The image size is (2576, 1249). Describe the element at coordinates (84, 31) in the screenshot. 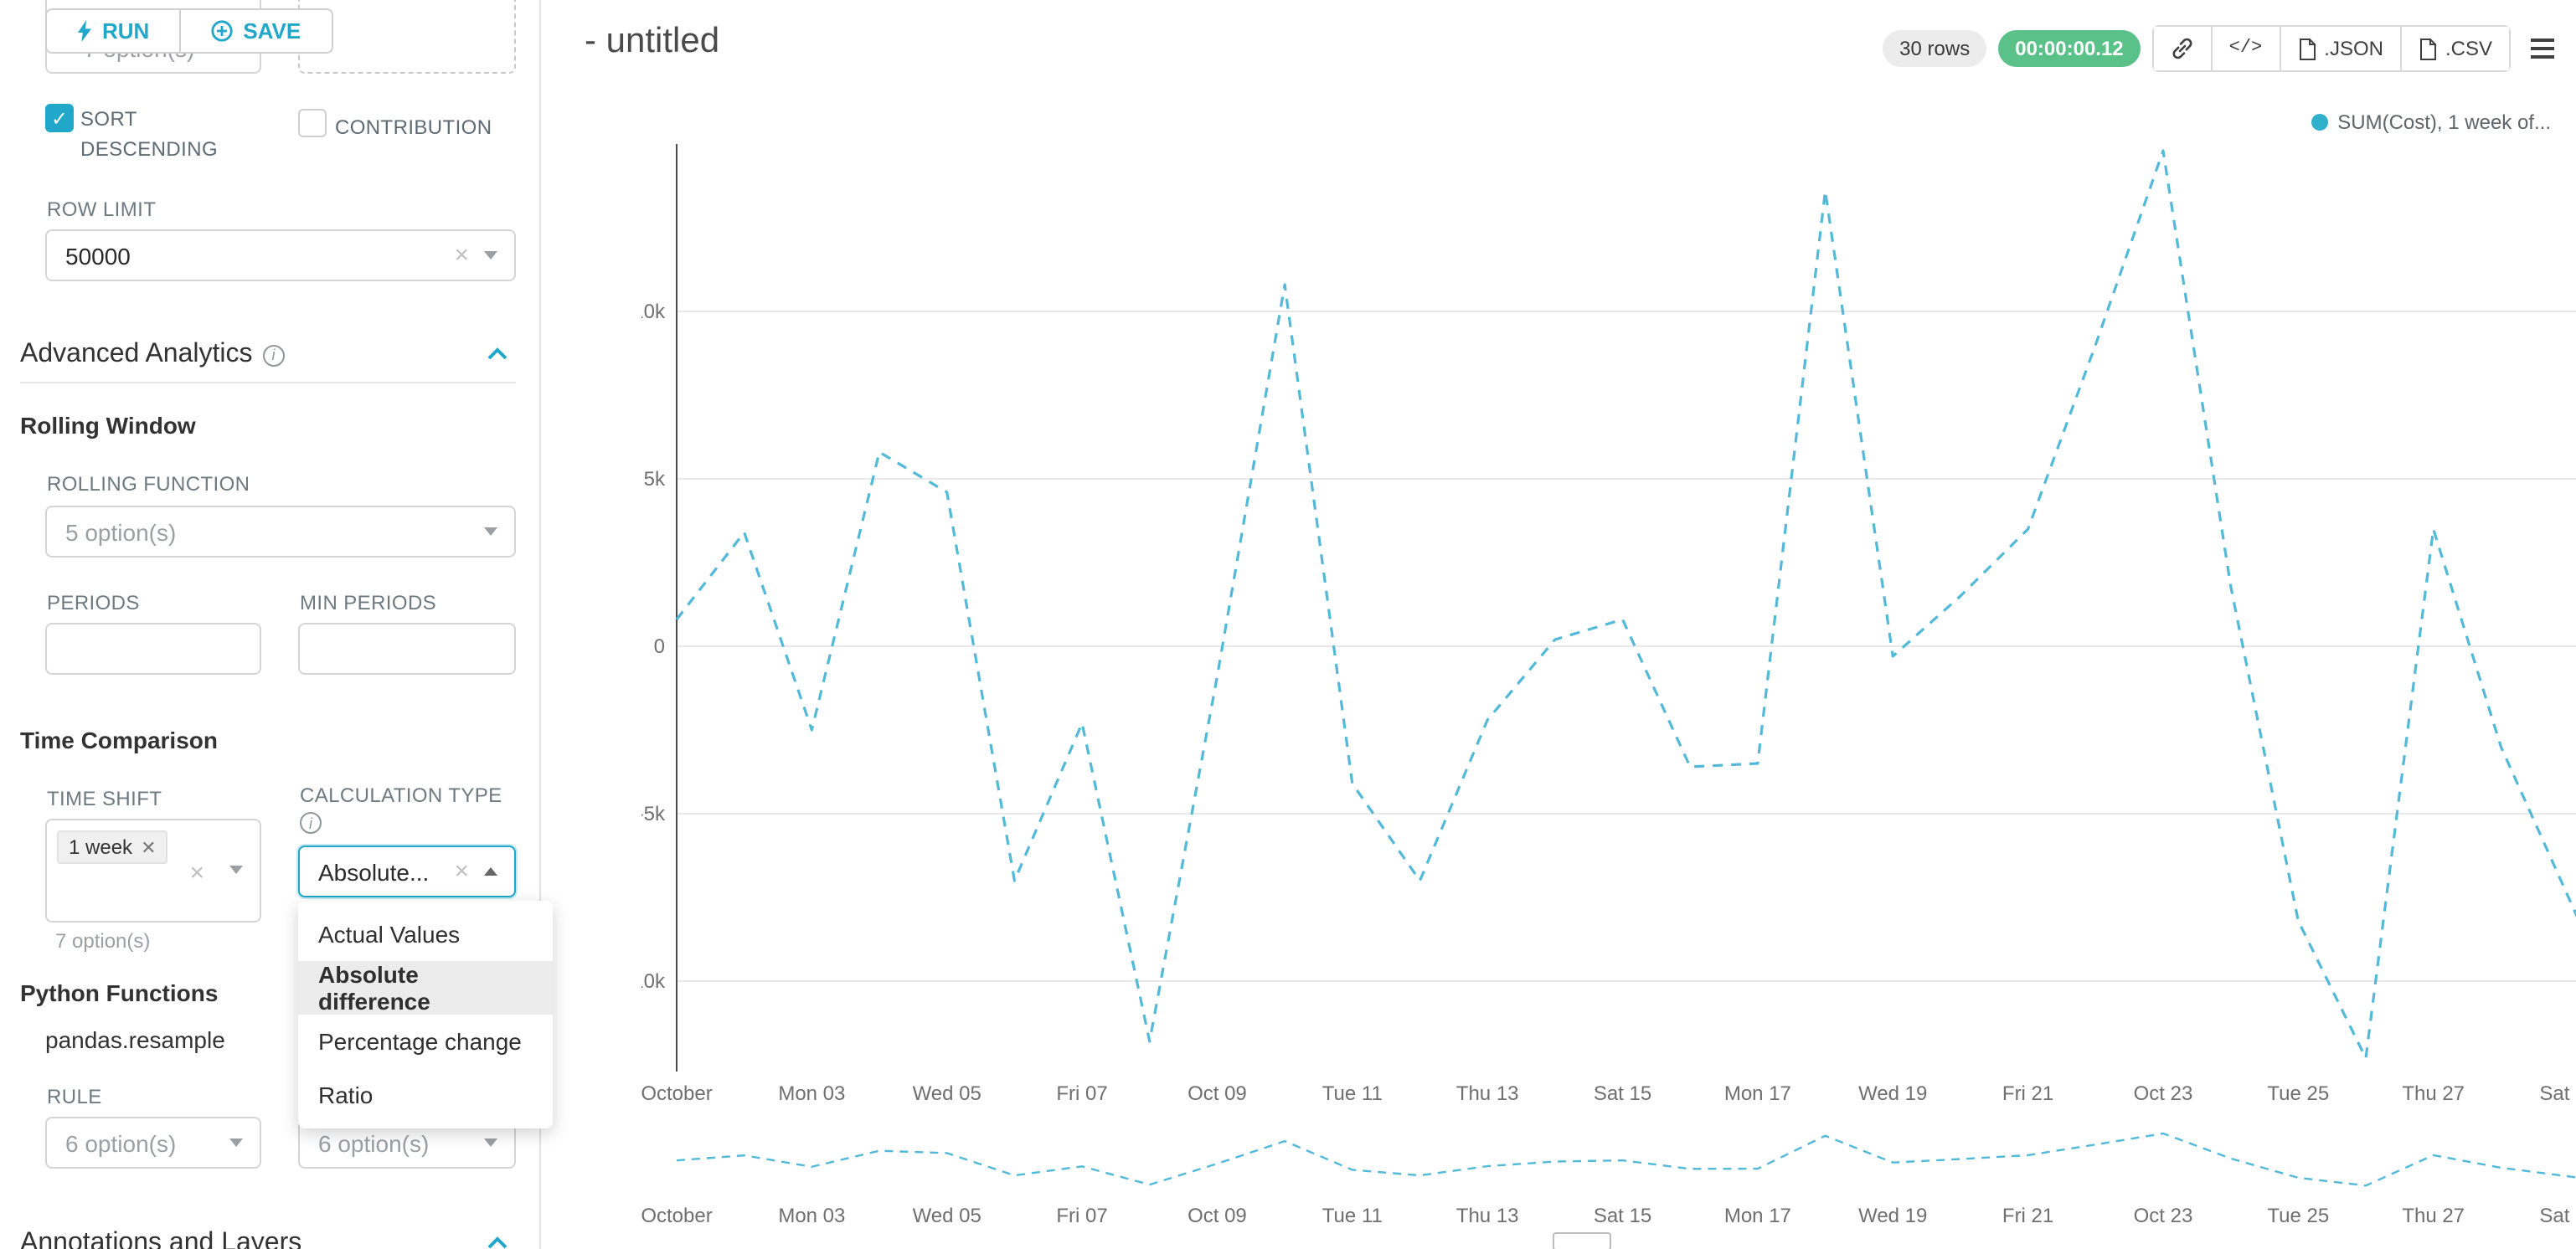

I see `lightning-icon` at that location.